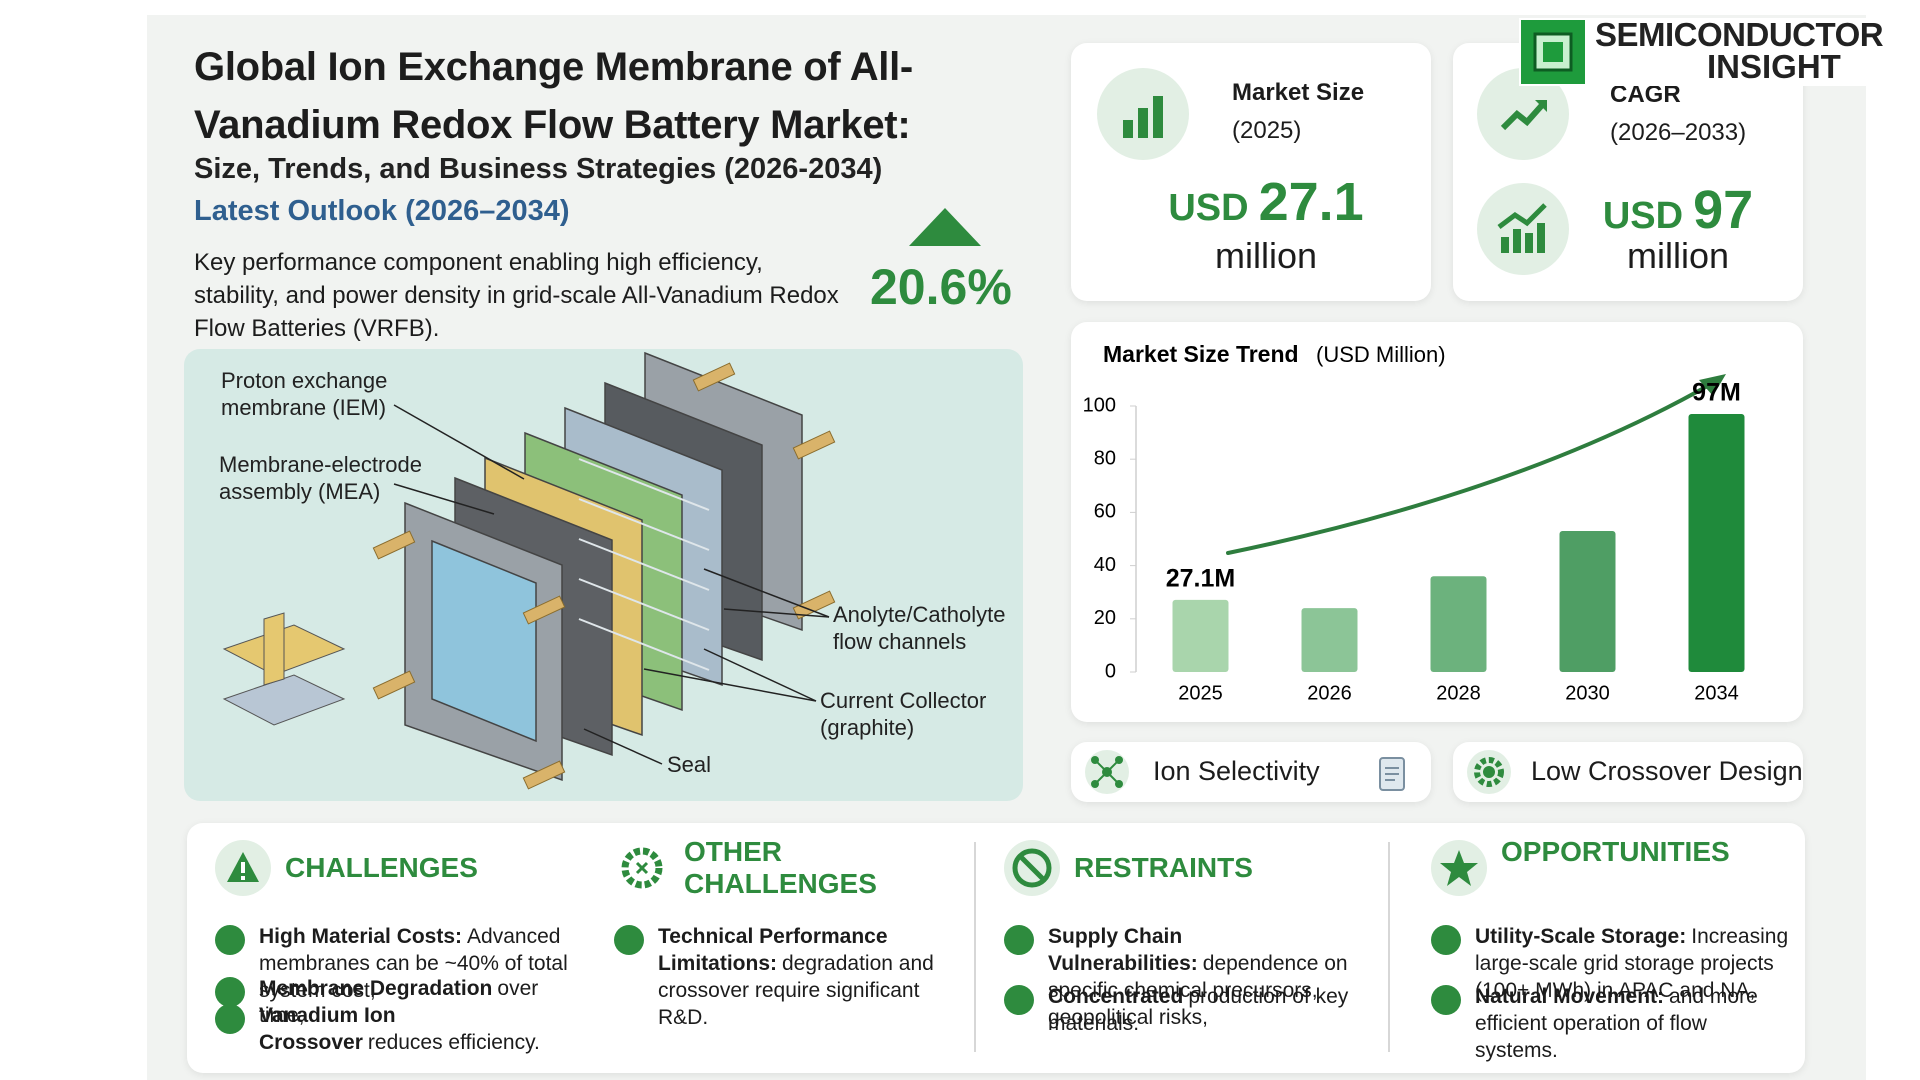 The height and width of the screenshot is (1080, 1920). What do you see at coordinates (1236, 771) in the screenshot?
I see `feature-label: Ion Selectivity` at bounding box center [1236, 771].